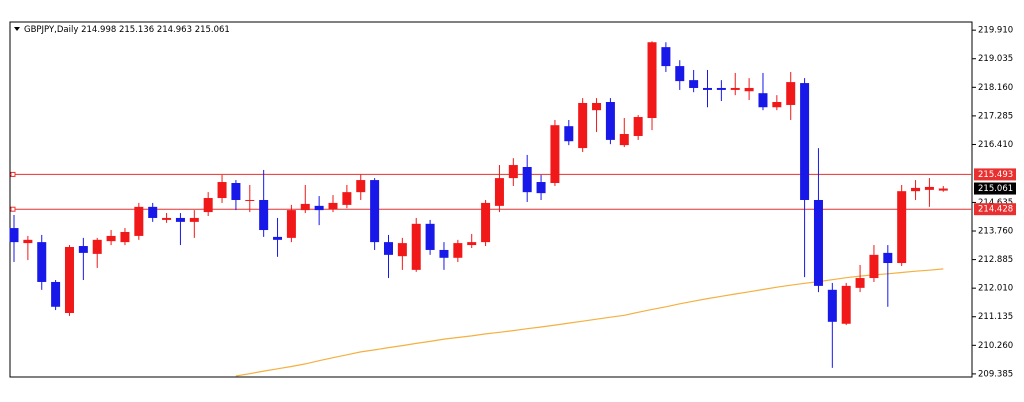 Image resolution: width=1024 pixels, height=402 pixels. What do you see at coordinates (995, 374) in the screenshot?
I see `y-tick-label: 209.385` at bounding box center [995, 374].